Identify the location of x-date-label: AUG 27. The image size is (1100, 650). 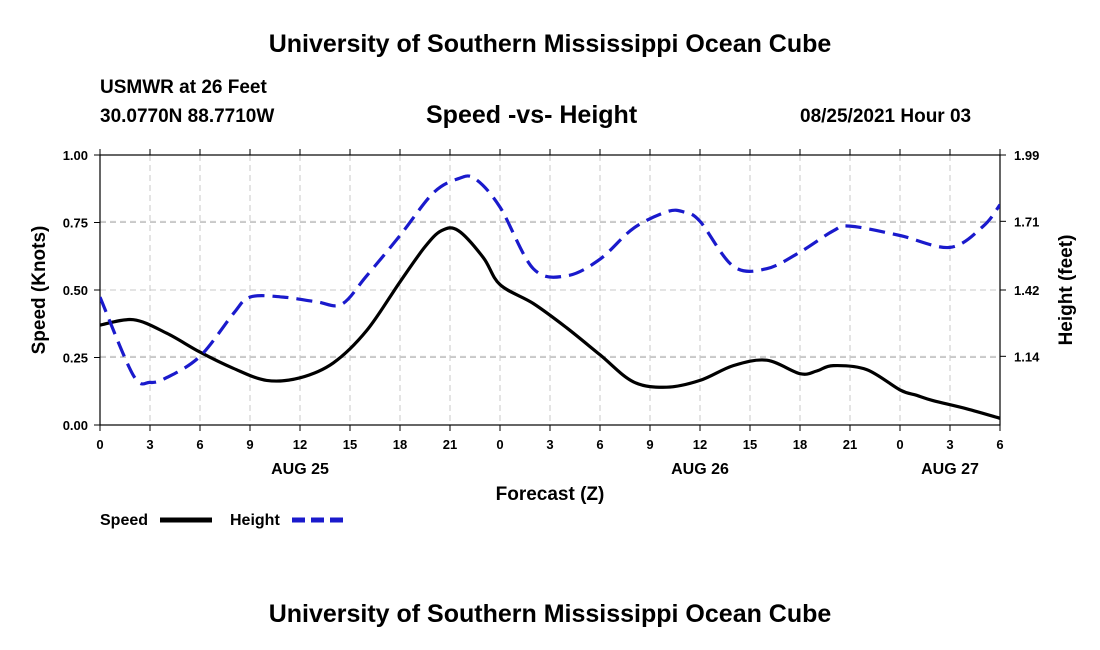
(950, 469).